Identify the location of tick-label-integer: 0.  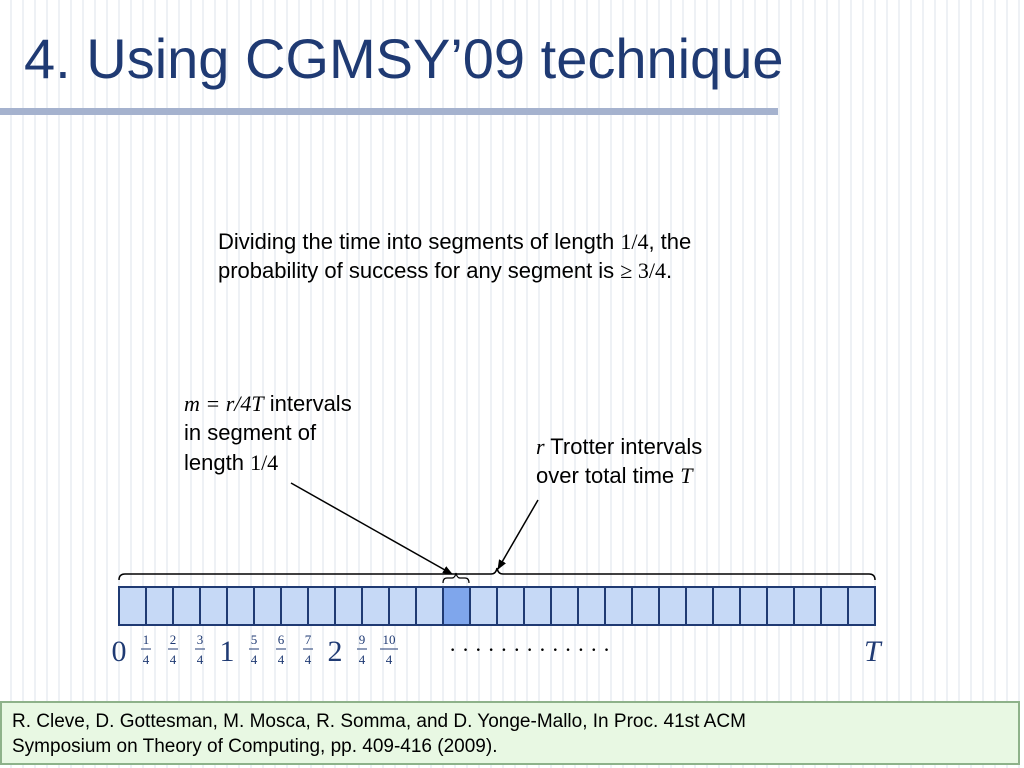
(119, 651).